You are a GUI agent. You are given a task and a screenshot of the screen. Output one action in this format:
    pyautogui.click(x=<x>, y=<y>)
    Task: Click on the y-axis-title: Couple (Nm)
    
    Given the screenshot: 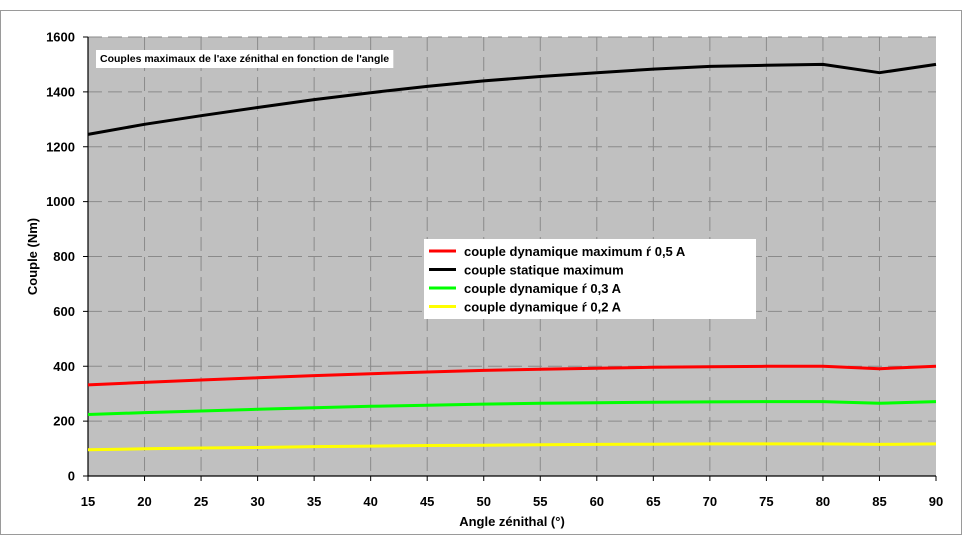 What is the action you would take?
    pyautogui.click(x=32, y=256)
    